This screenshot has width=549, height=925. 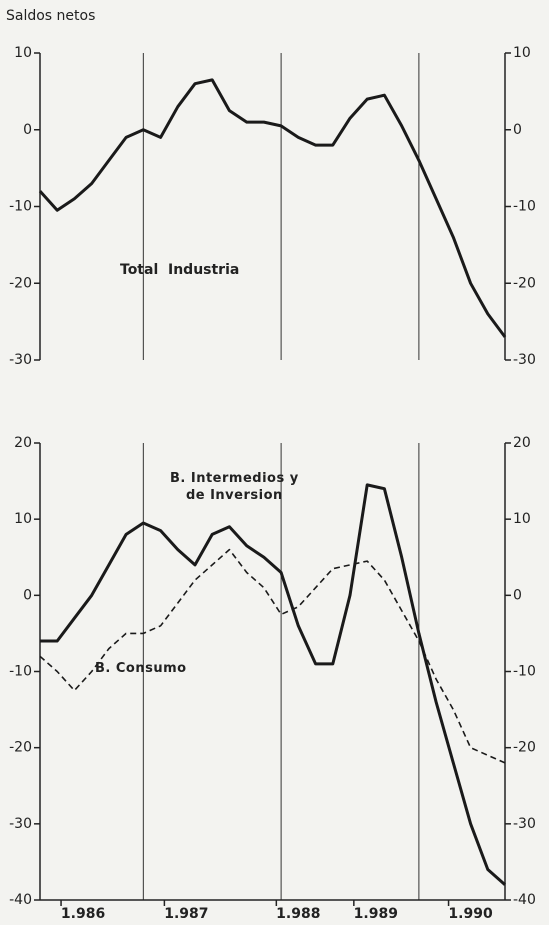 I want to click on x-tick-label: 1.987, so click(x=186, y=914).